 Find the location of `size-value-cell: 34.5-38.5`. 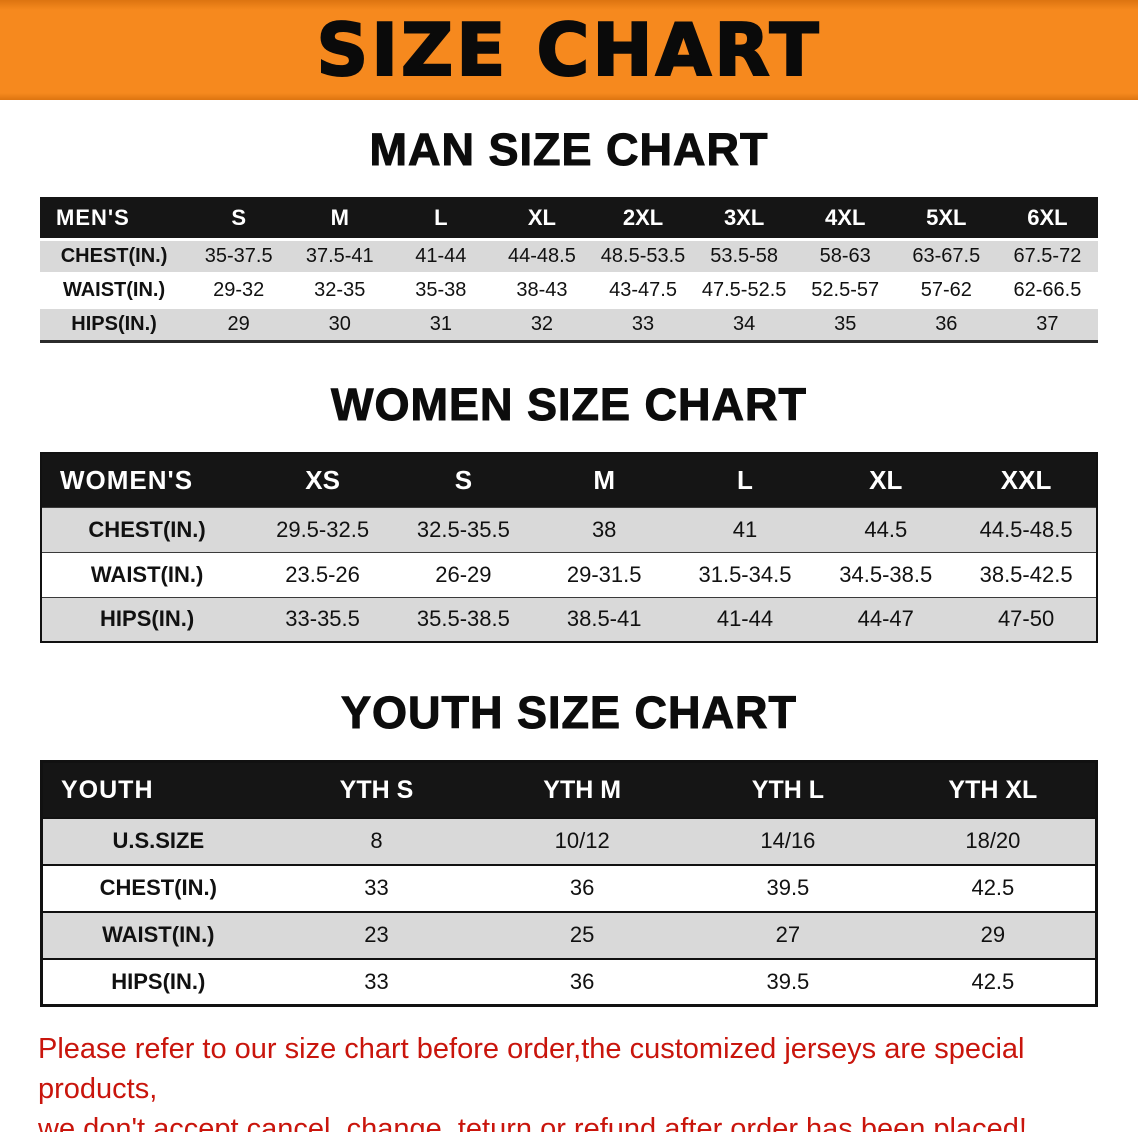

size-value-cell: 34.5-38.5 is located at coordinates (886, 574).